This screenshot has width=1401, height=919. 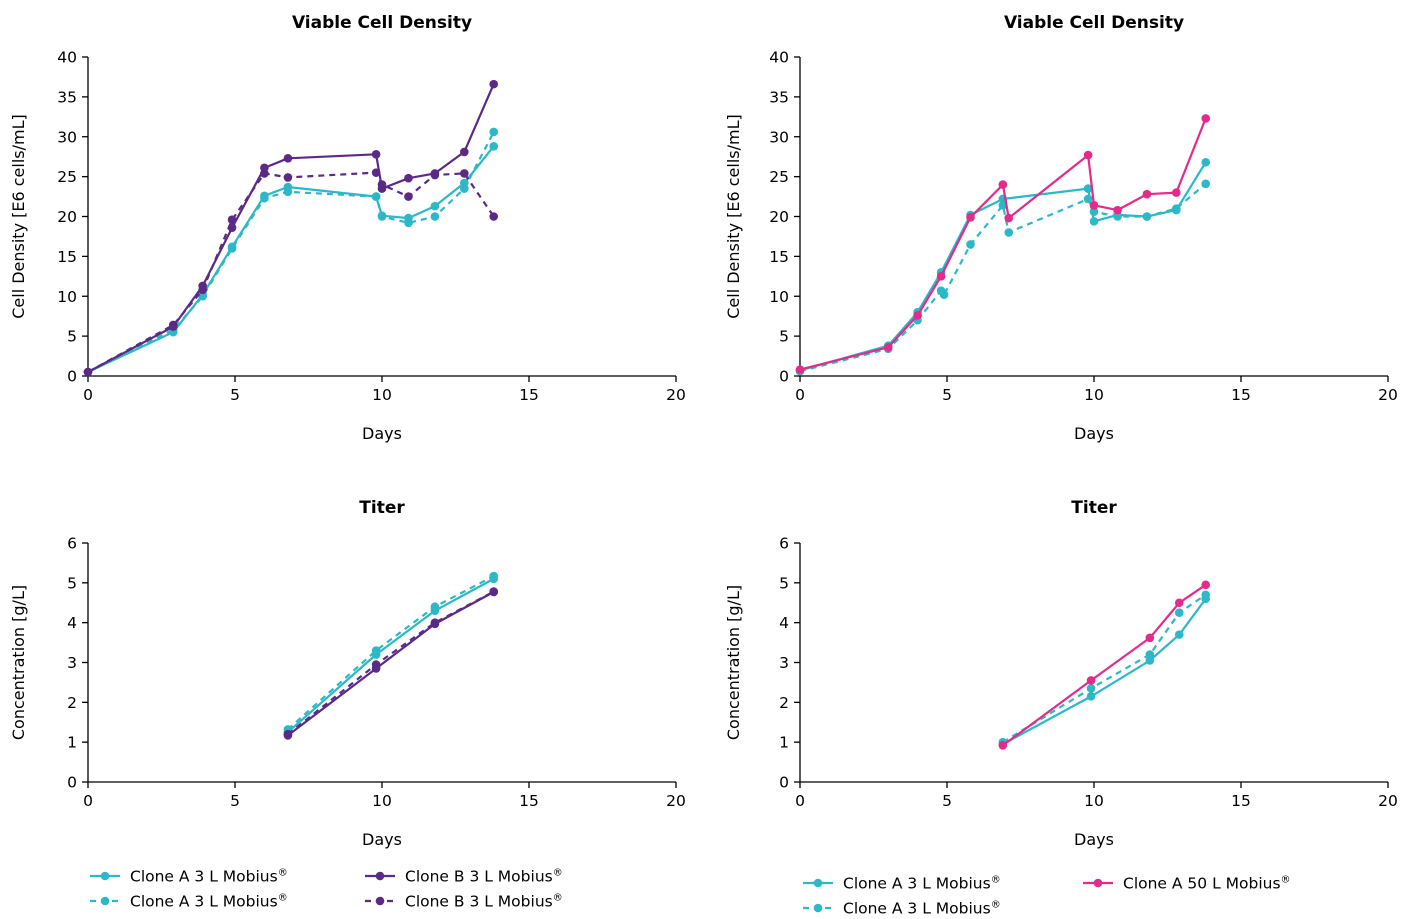 What do you see at coordinates (784, 623) in the screenshot?
I see `y-tick-label: 4` at bounding box center [784, 623].